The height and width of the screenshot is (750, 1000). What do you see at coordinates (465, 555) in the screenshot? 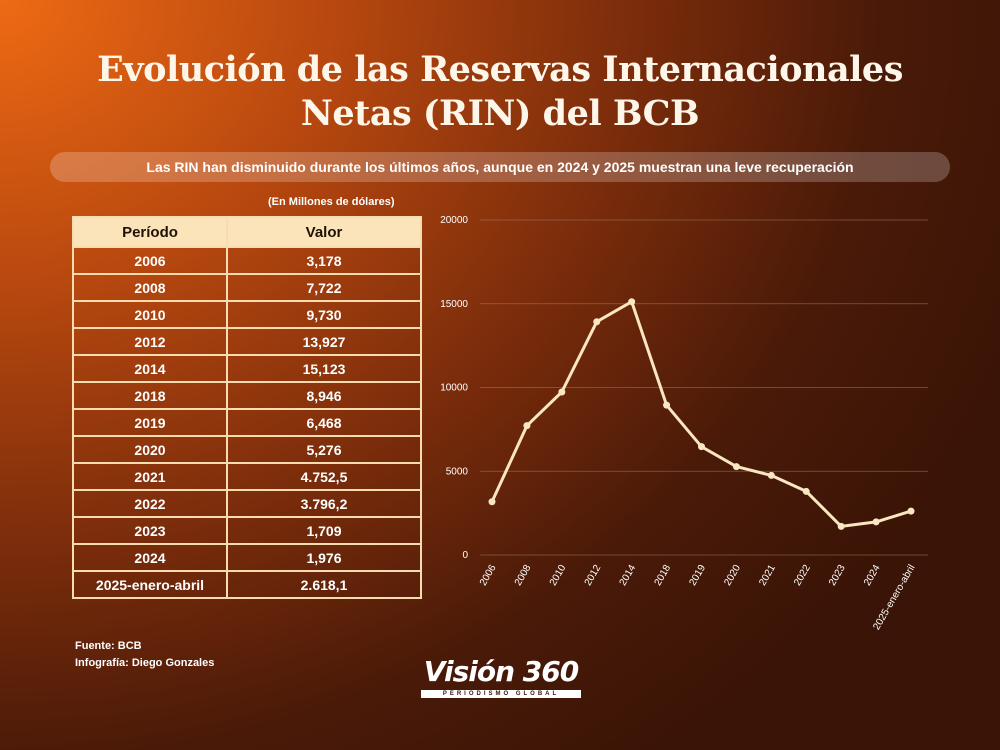
I see `y-tick-label: 0` at bounding box center [465, 555].